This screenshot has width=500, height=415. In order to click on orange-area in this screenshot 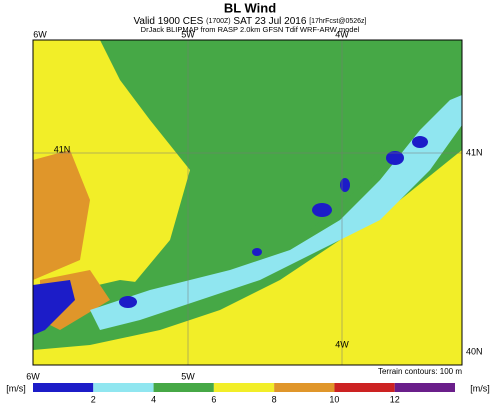, I will do `click(61, 215)`.